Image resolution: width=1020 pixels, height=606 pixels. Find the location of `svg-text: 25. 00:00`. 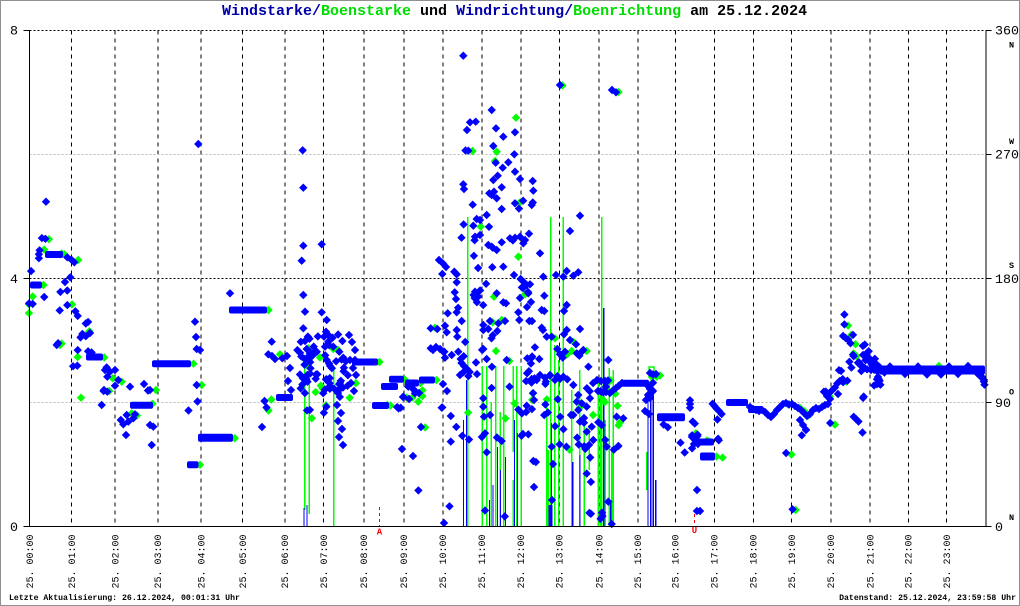

svg-text: 25. 00:00 is located at coordinates (31, 561).